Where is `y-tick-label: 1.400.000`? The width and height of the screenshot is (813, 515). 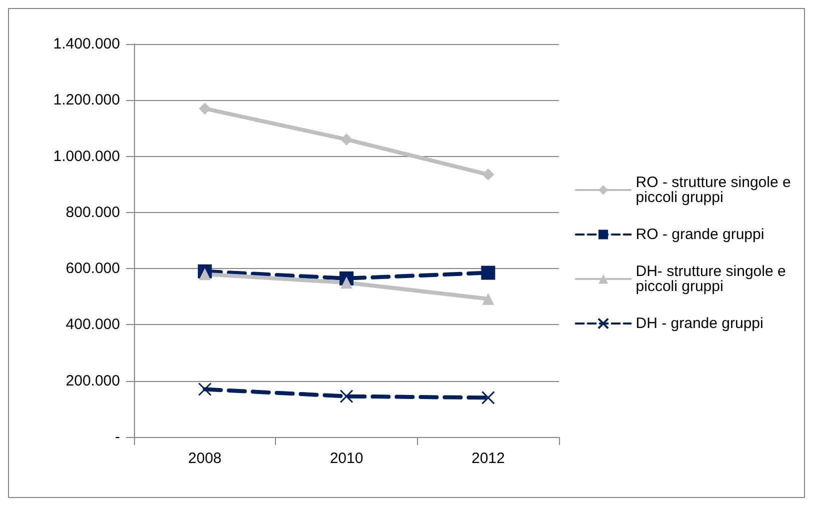 y-tick-label: 1.400.000 is located at coordinates (86, 44).